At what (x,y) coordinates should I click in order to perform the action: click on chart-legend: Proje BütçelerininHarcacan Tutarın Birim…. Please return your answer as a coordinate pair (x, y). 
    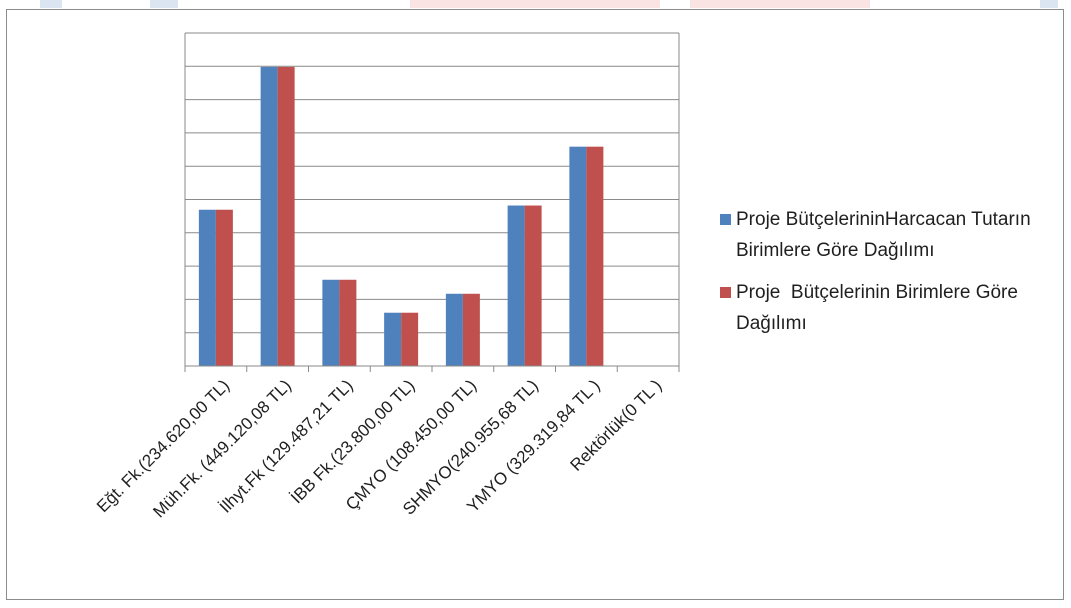
    Looking at the image, I should click on (890, 277).